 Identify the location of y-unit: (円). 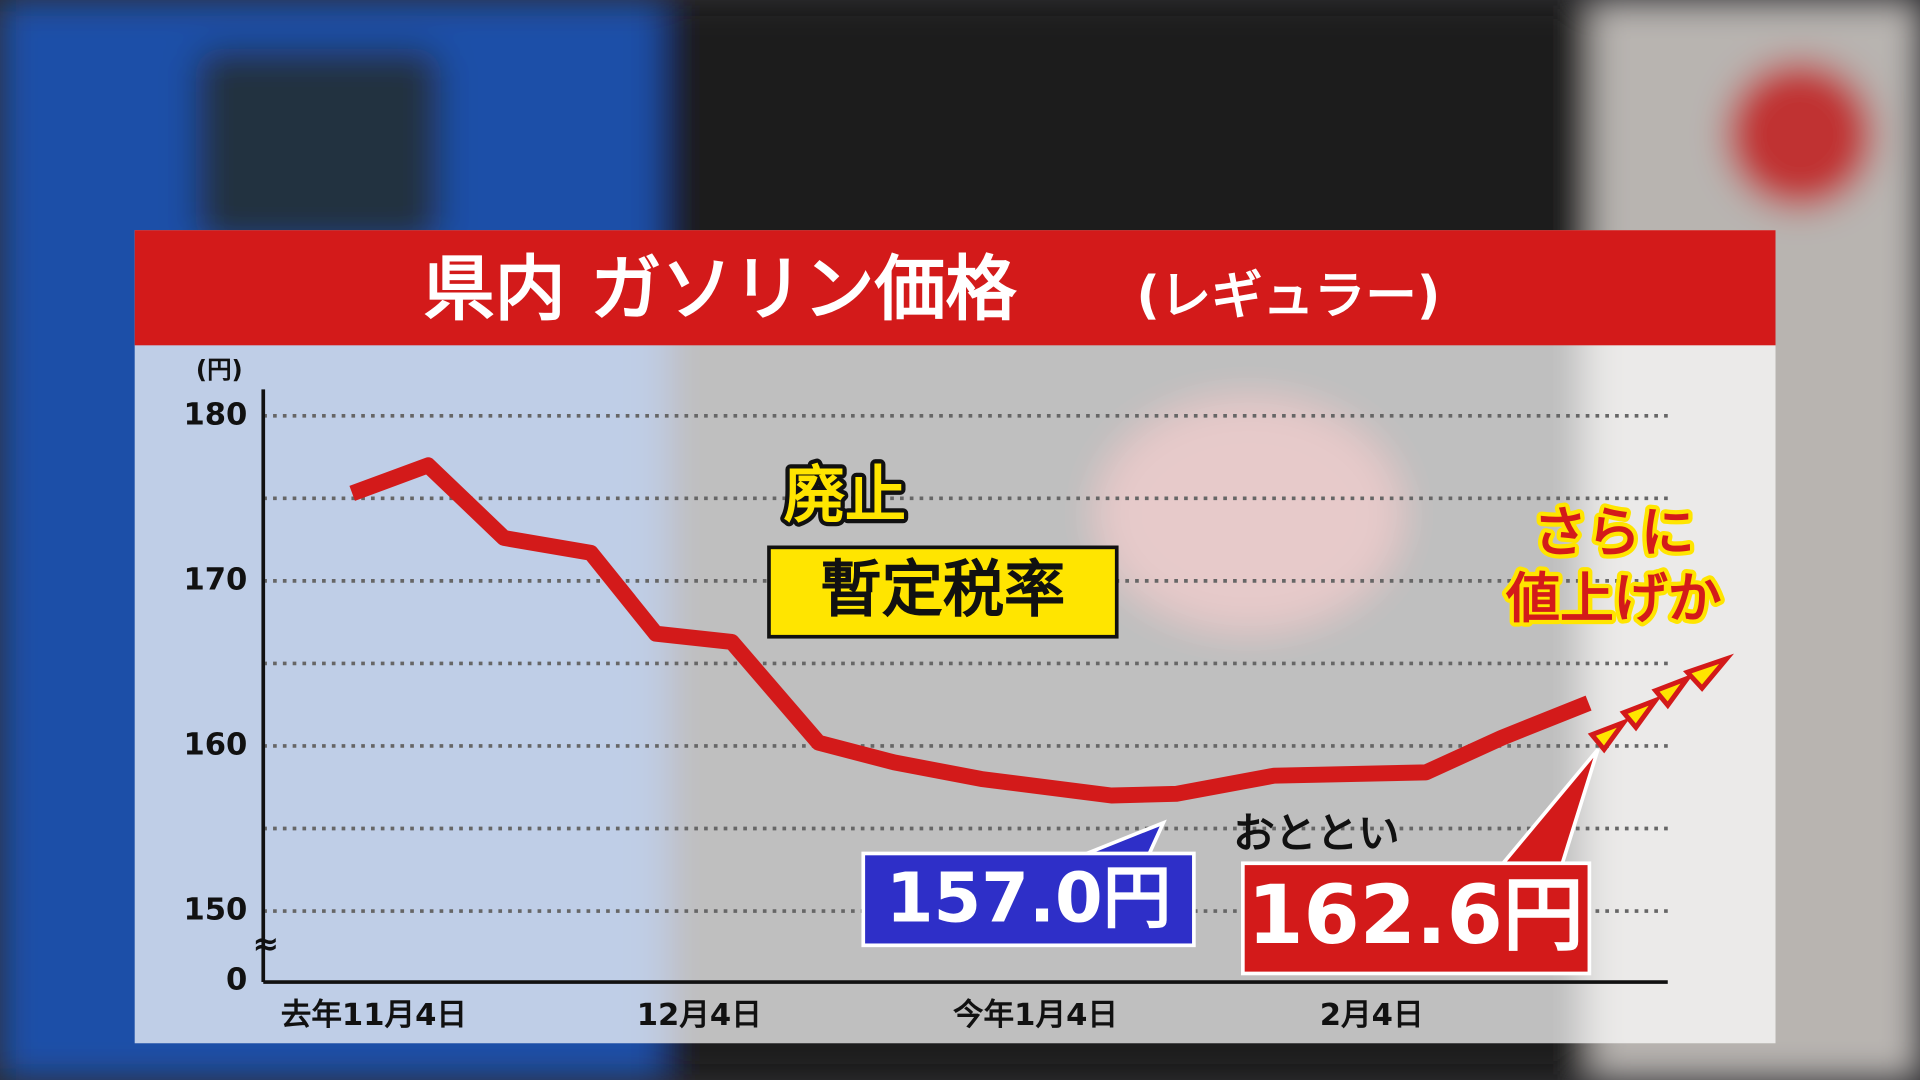
(219, 369).